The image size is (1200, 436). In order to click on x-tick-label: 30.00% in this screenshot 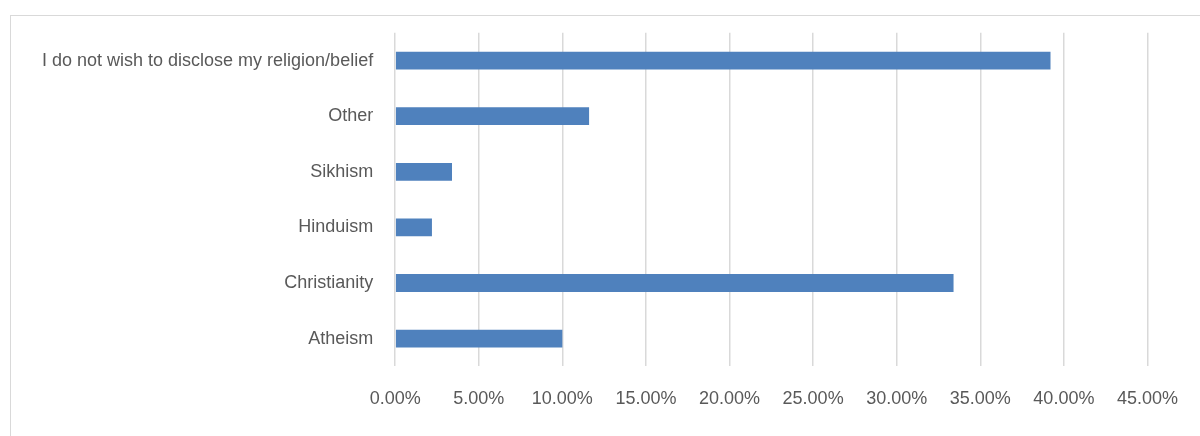, I will do `click(897, 398)`.